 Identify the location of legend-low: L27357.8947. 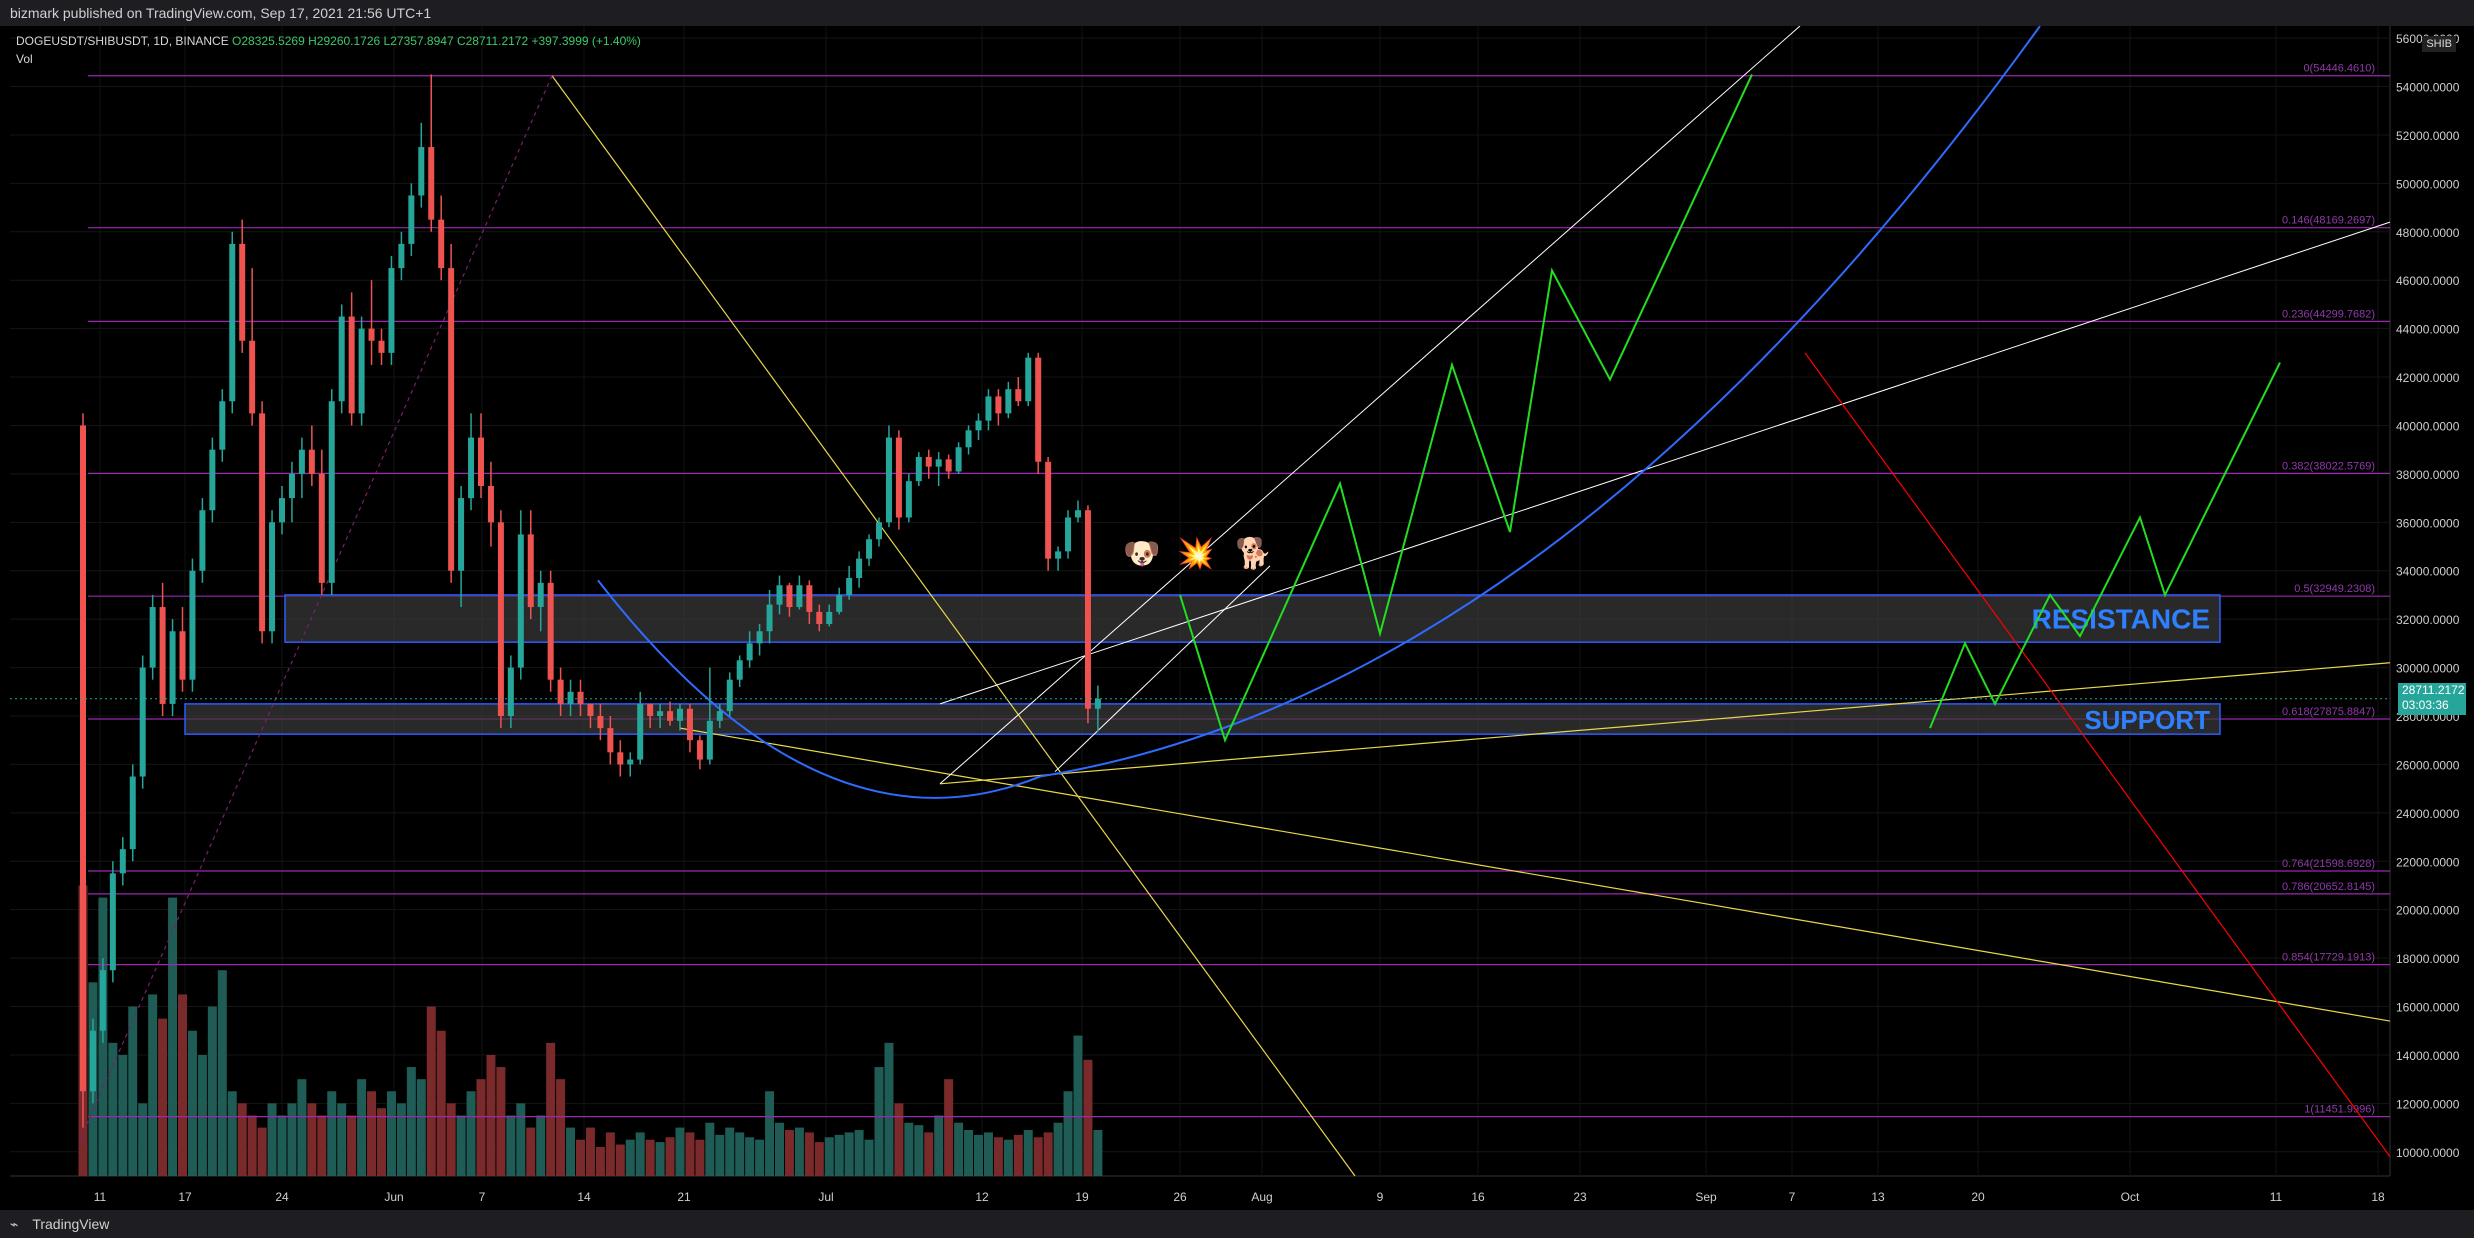
(418, 41).